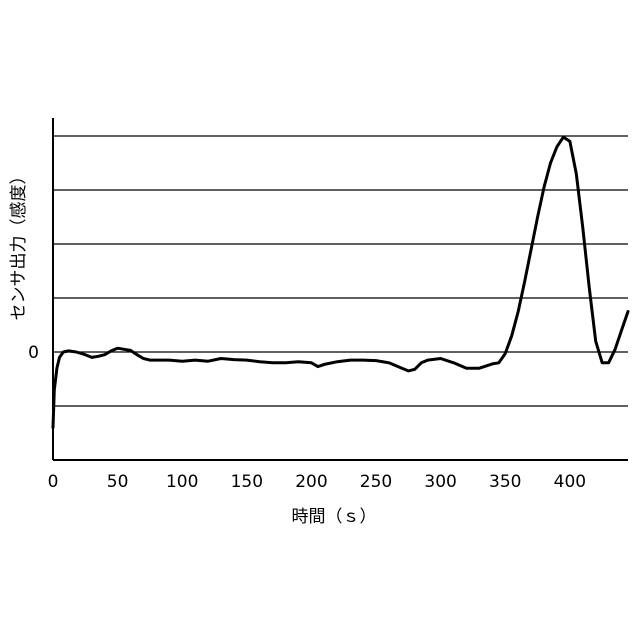 The image size is (640, 640). Describe the element at coordinates (247, 482) in the screenshot. I see `x-tick-label: 150` at that location.